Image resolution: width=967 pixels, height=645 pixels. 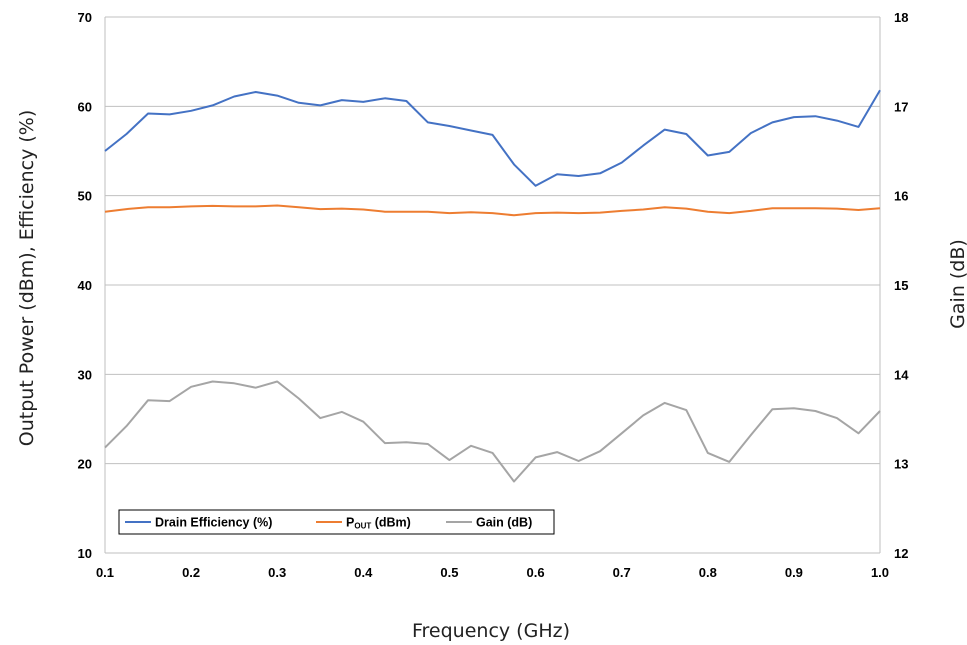 What do you see at coordinates (504, 523) in the screenshot?
I see `legend-label: Gain (dB)` at bounding box center [504, 523].